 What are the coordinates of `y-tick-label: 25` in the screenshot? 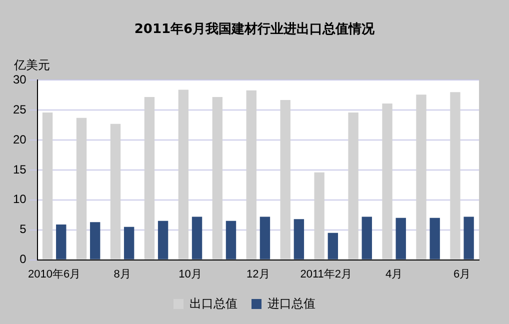 It's located at (19, 109).